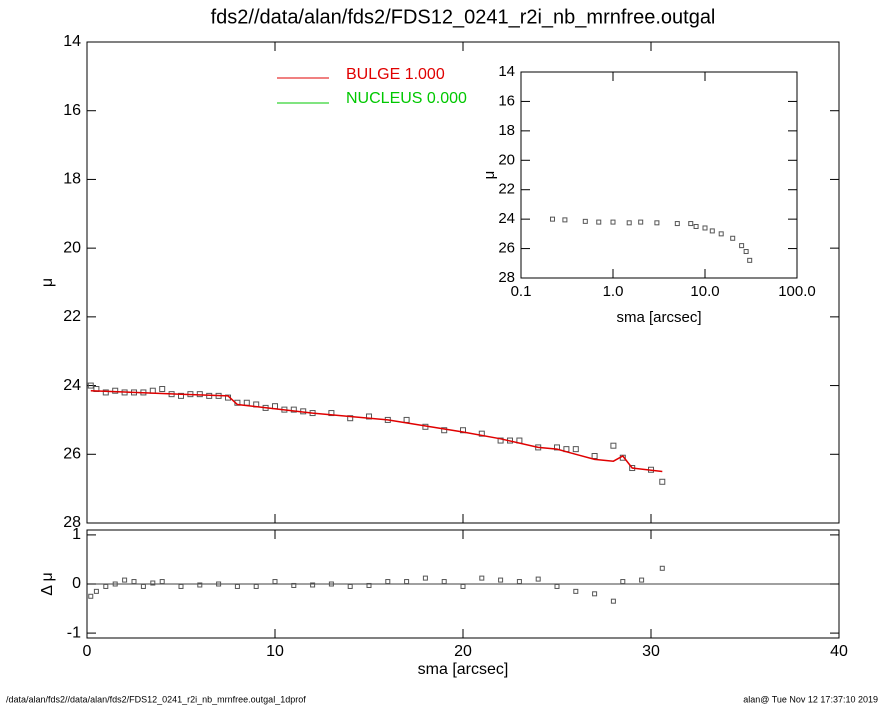  What do you see at coordinates (76, 534) in the screenshot?
I see `y-tick-label: 1` at bounding box center [76, 534].